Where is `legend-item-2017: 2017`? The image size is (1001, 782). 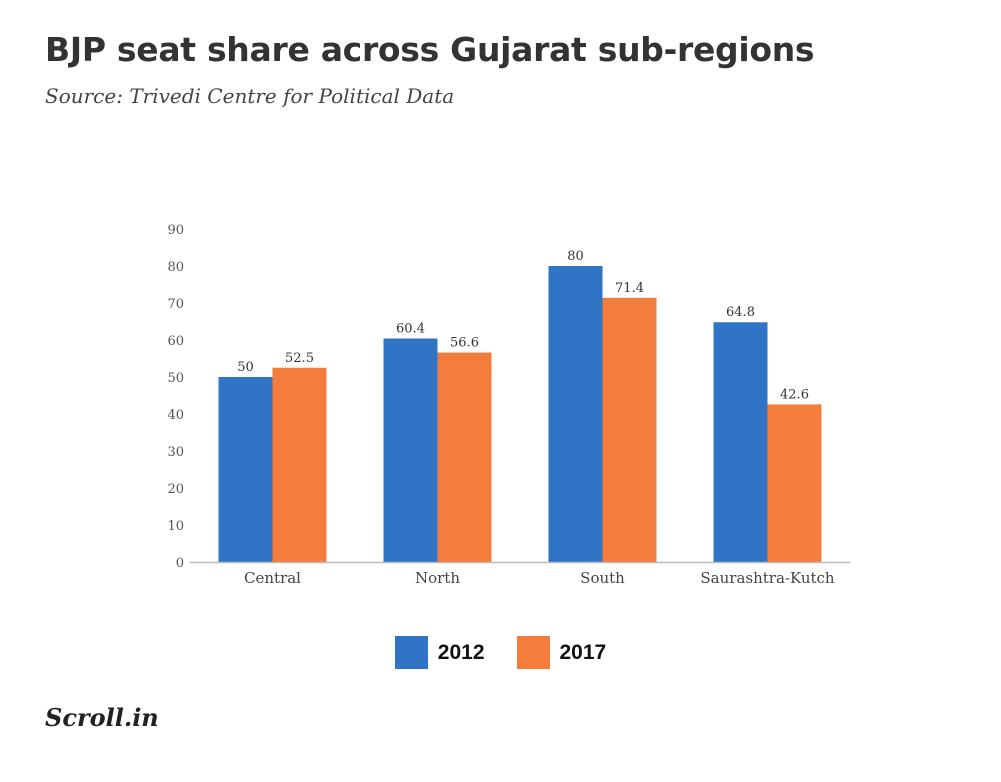 legend-item-2017: 2017 is located at coordinates (561, 652).